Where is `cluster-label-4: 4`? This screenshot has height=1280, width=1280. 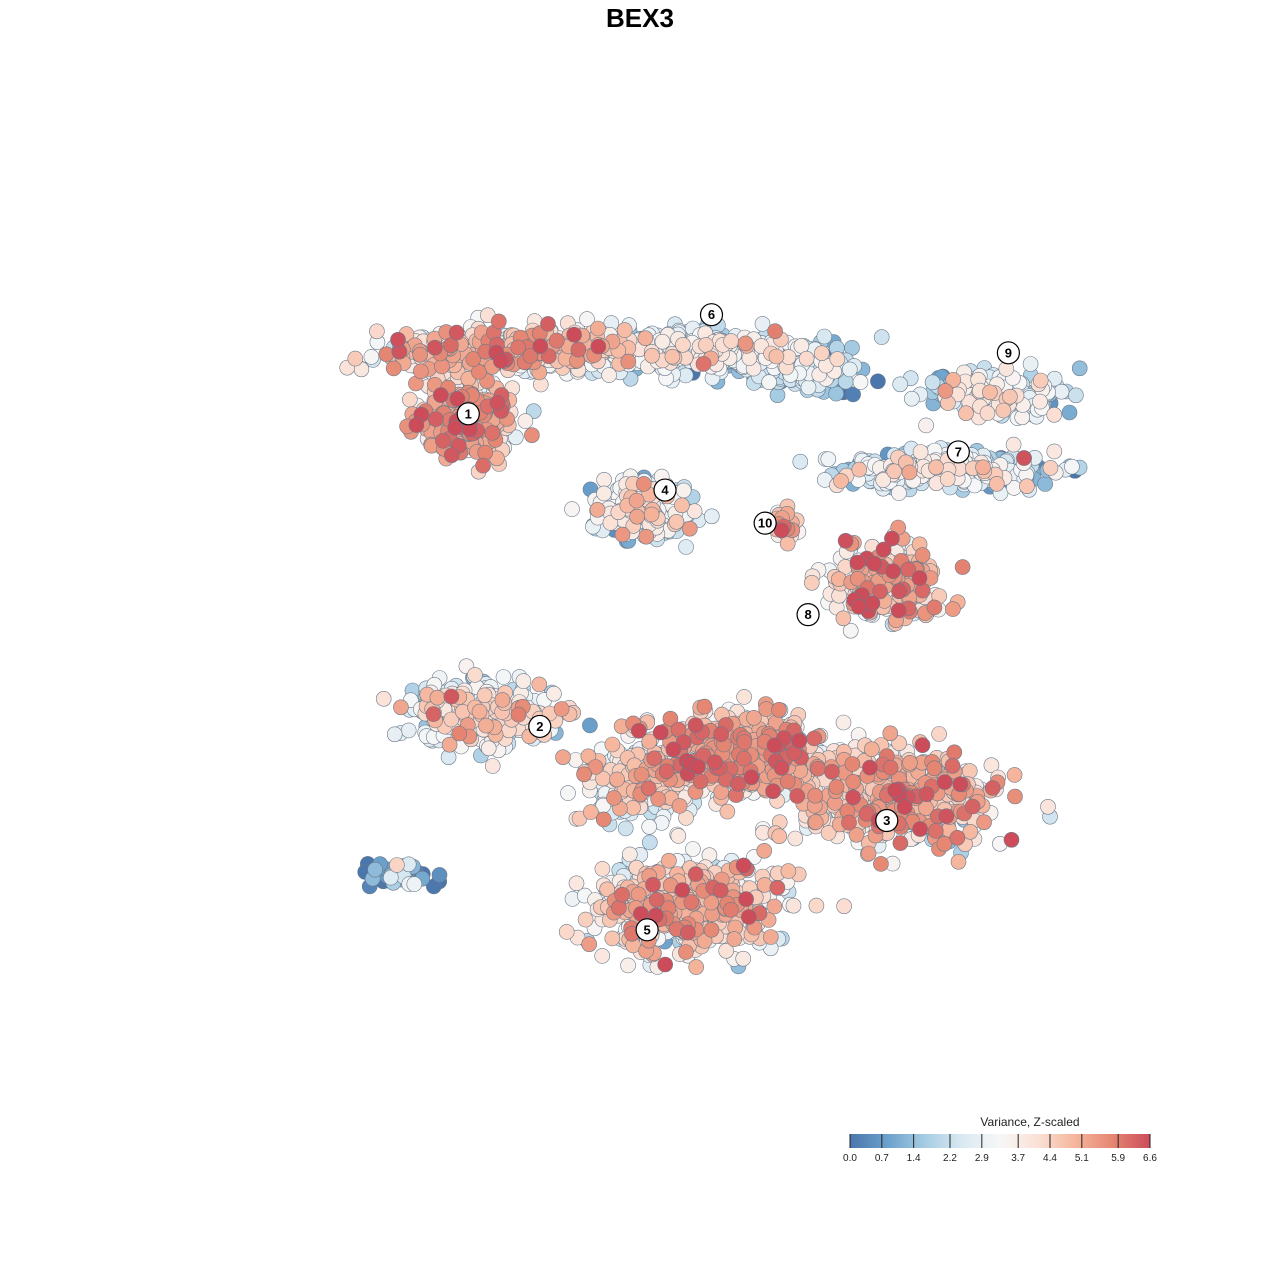 cluster-label-4: 4 is located at coordinates (665, 490).